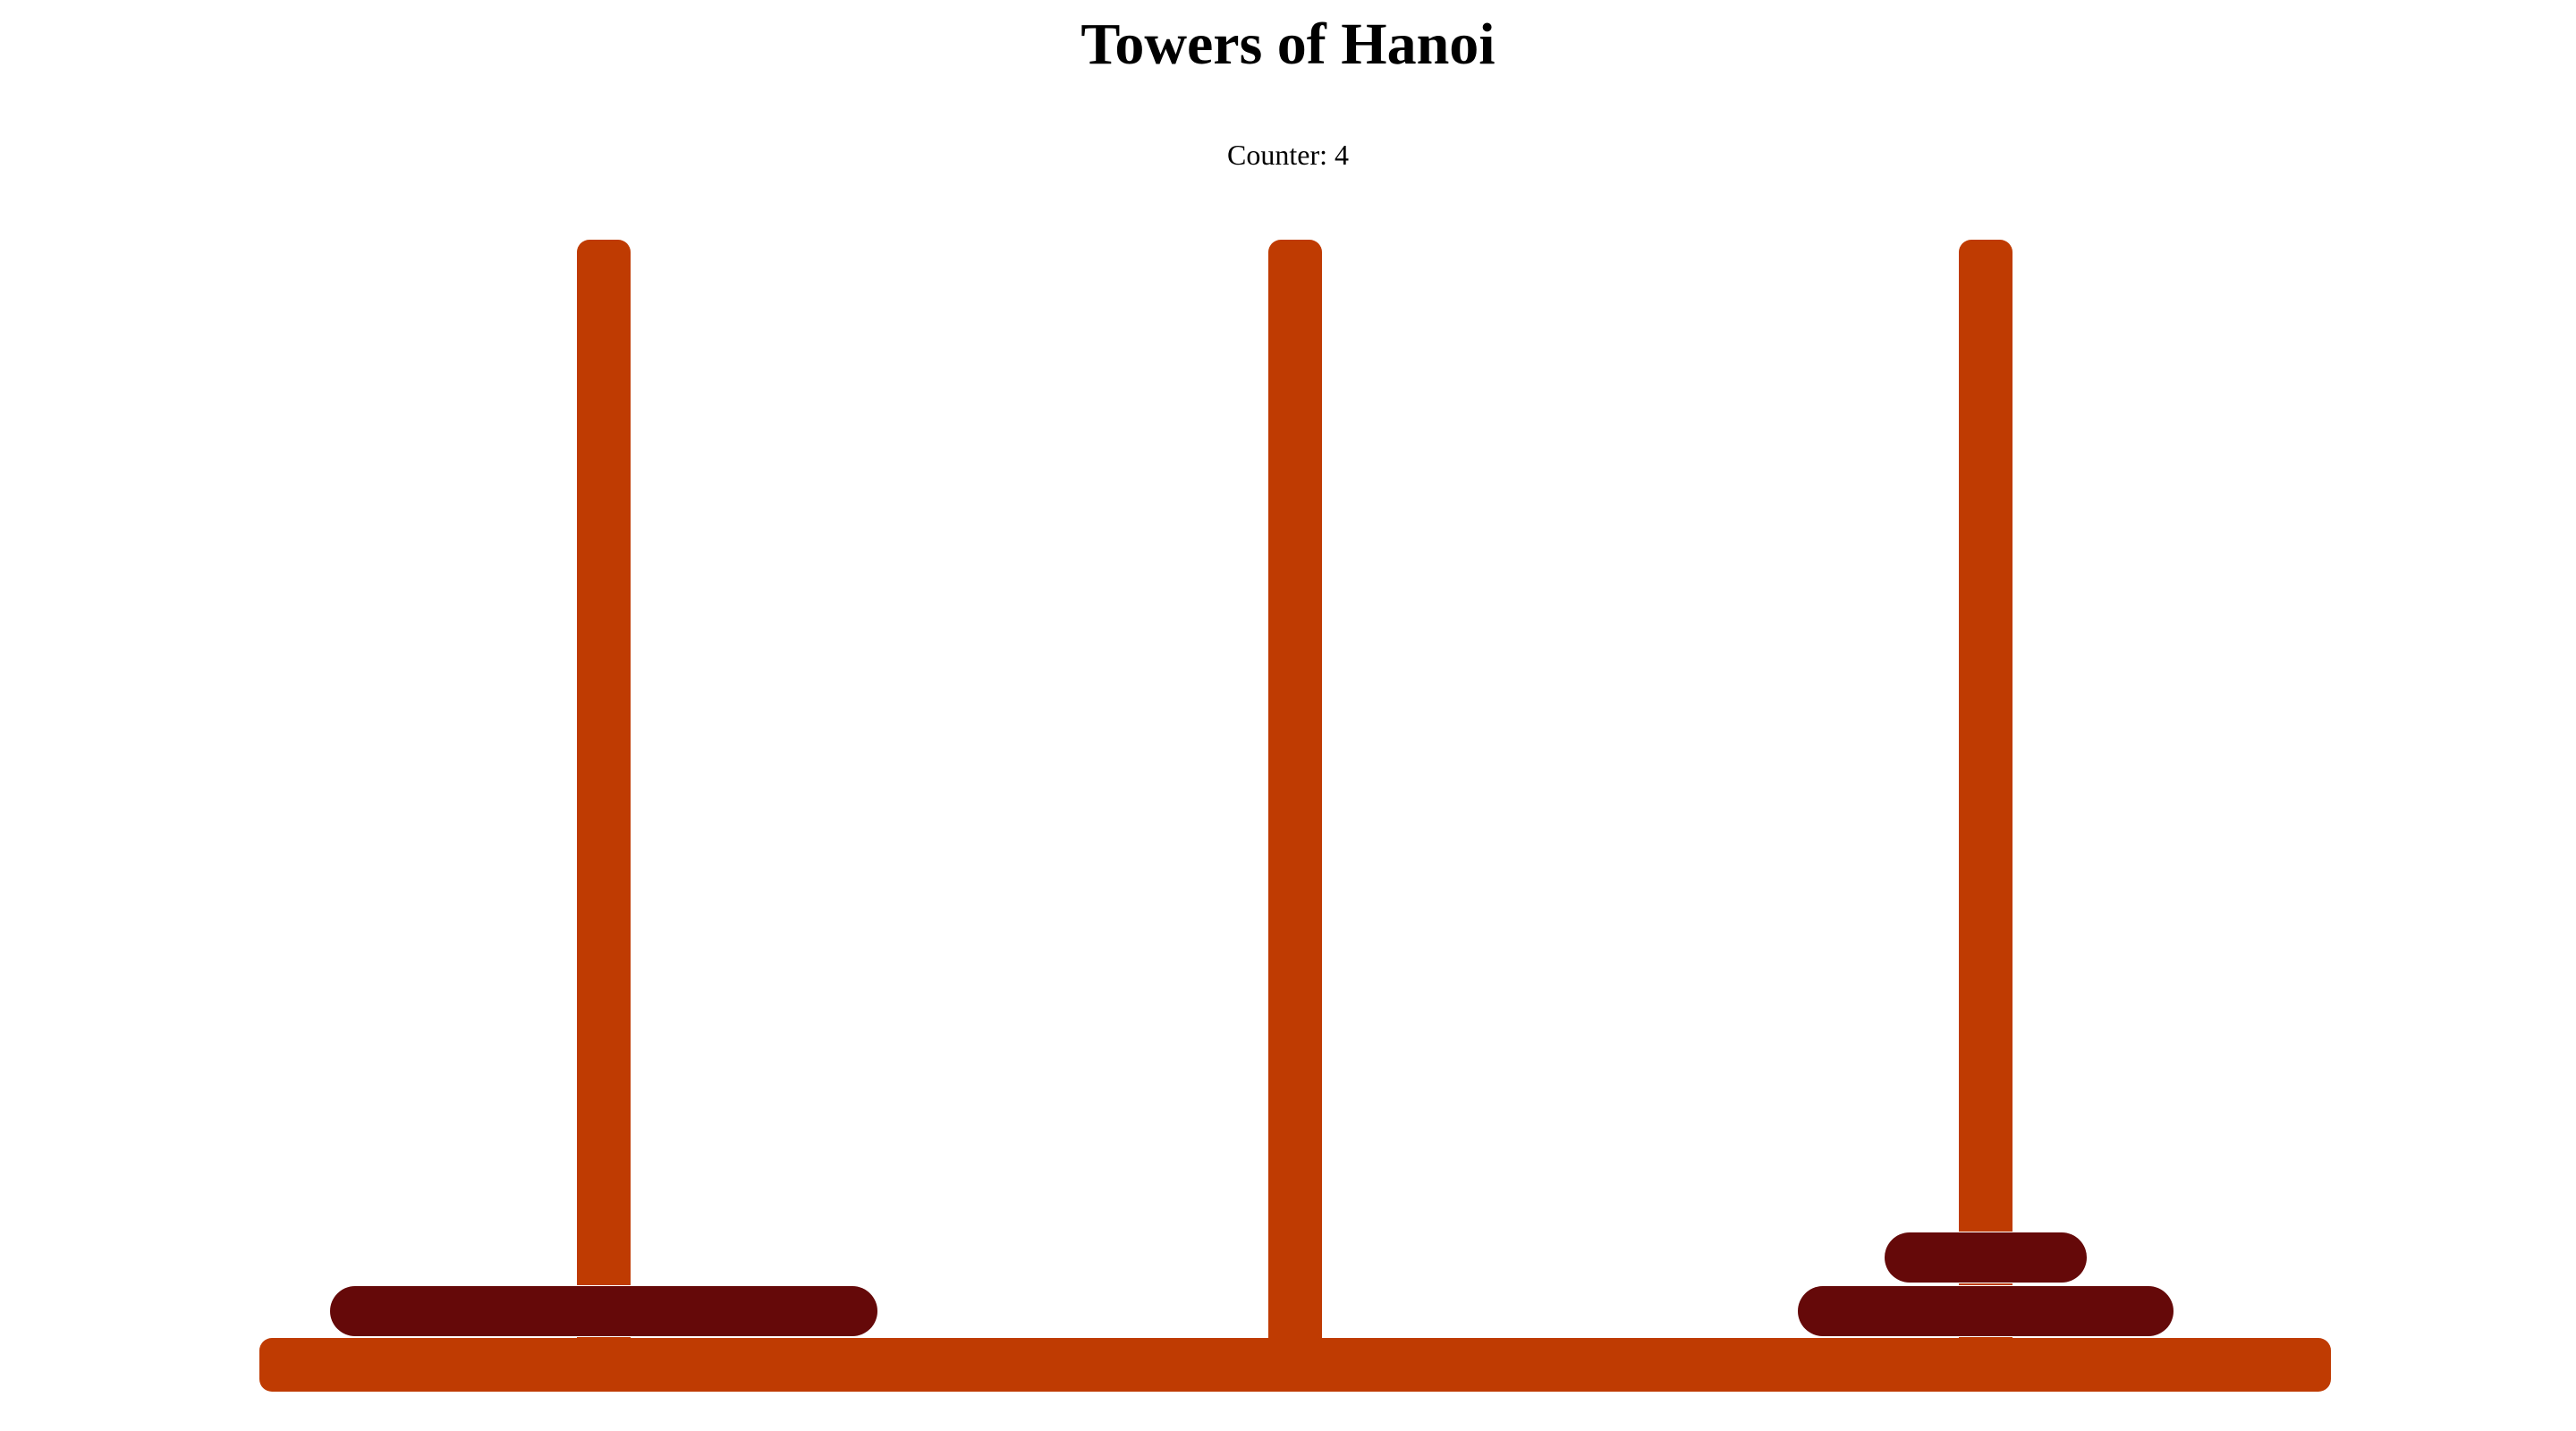  What do you see at coordinates (1288, 45) in the screenshot?
I see `page-title: Towers of Hanoi` at bounding box center [1288, 45].